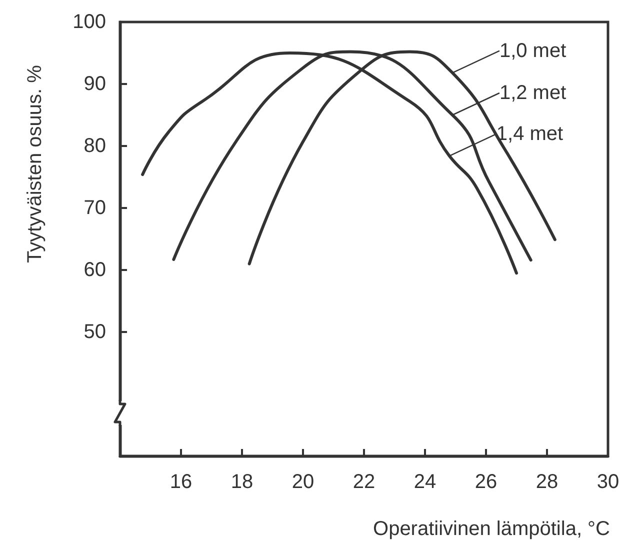 This screenshot has width=632, height=547. Describe the element at coordinates (533, 51) in the screenshot. I see `legend-label: 1,0 met` at that location.